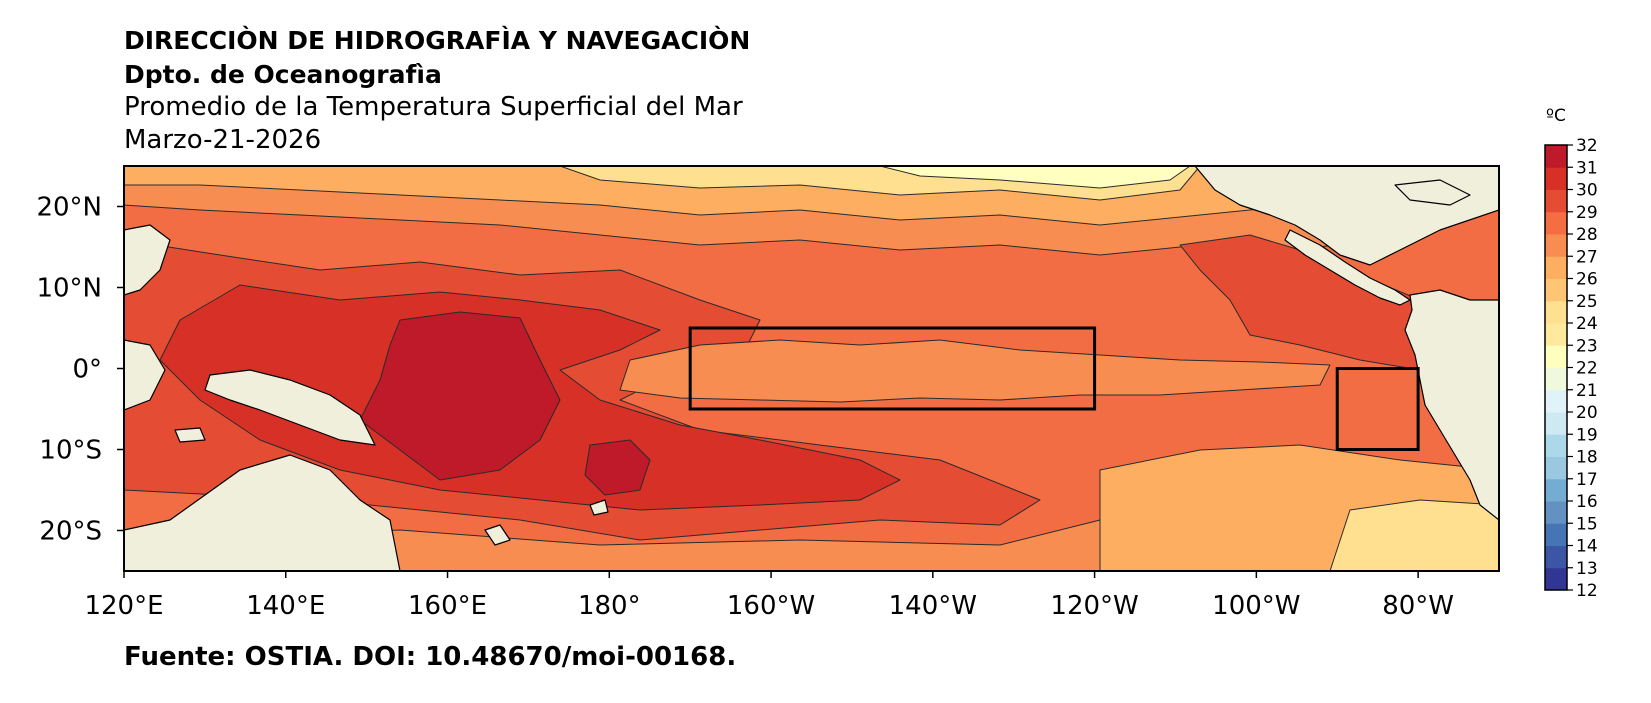  I want to click on map-date: Marzo-21-2026, so click(223, 140).